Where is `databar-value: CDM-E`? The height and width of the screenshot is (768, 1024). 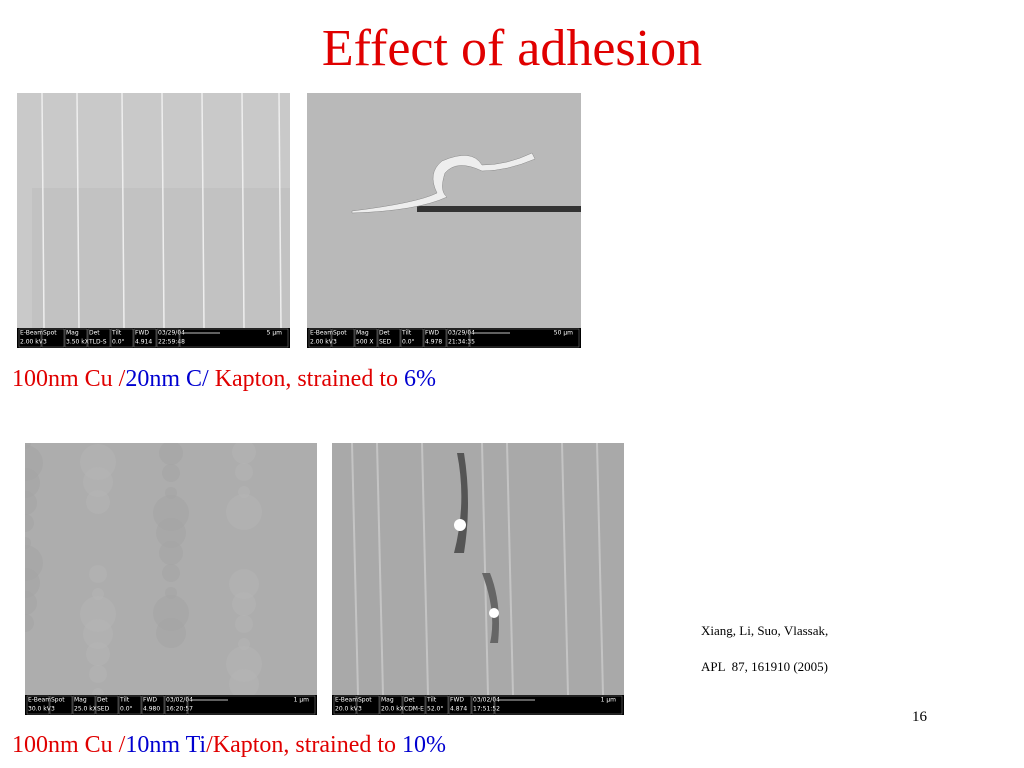 databar-value: CDM-E is located at coordinates (414, 709).